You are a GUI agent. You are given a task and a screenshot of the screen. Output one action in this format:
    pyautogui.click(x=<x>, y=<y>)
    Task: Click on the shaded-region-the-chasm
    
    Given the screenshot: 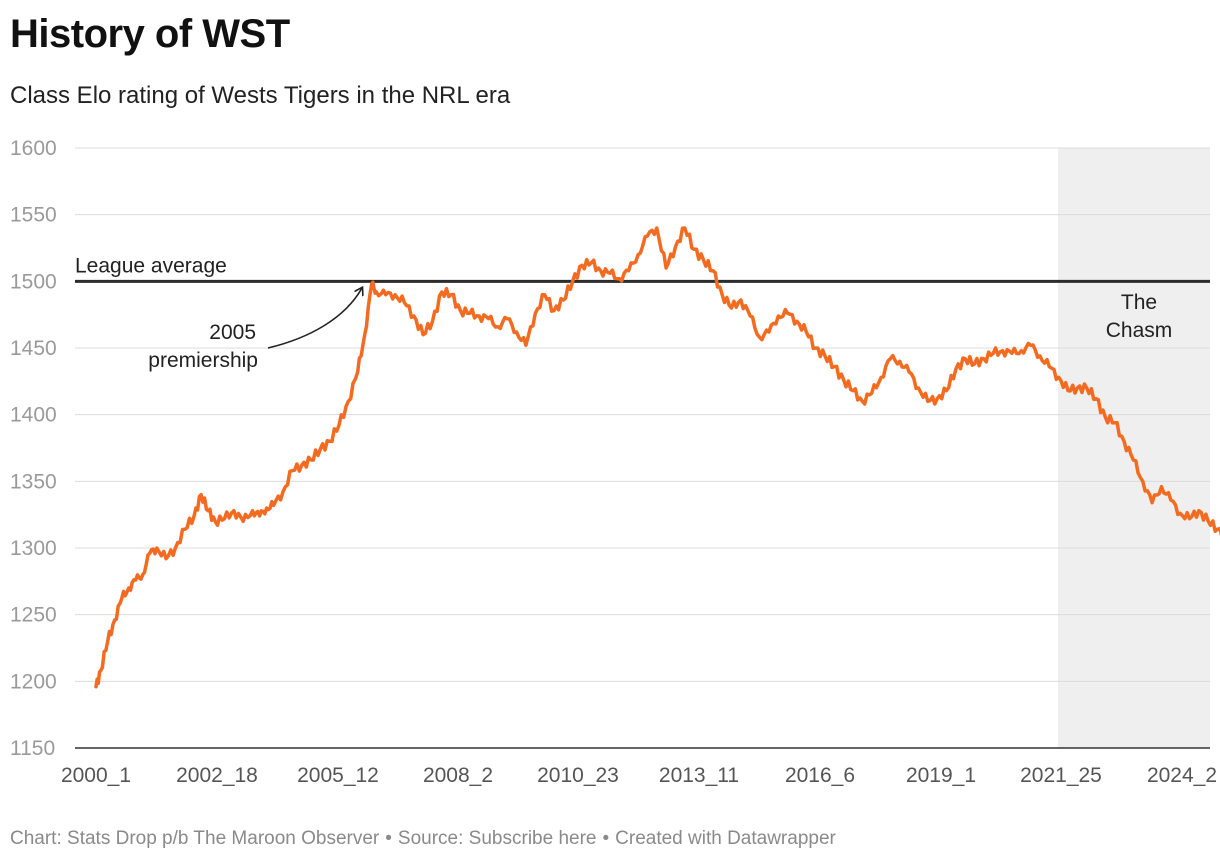 What is the action you would take?
    pyautogui.click(x=1134, y=448)
    